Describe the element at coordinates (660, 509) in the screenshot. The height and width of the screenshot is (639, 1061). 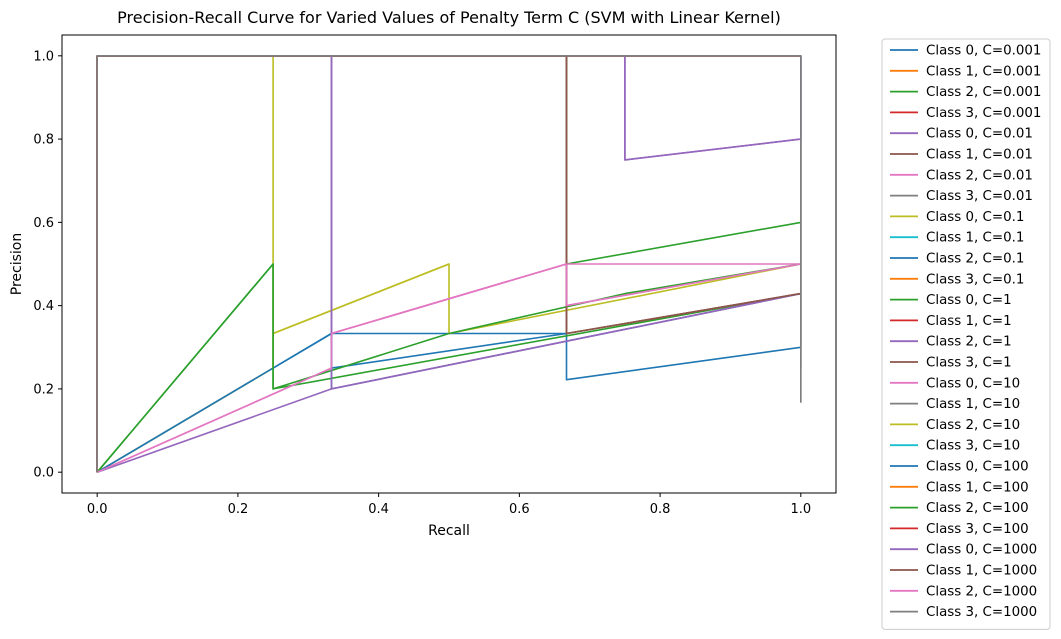
I see `x-tick-label: 0.8` at that location.